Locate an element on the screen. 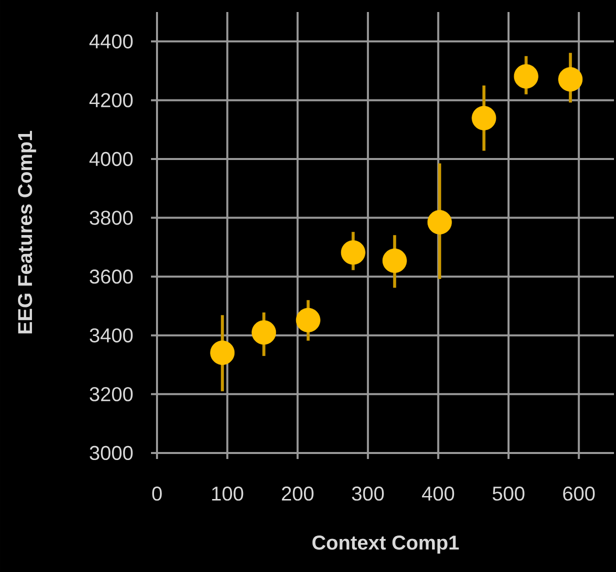 The width and height of the screenshot is (616, 572). y-tick-label: 3000 is located at coordinates (111, 453).